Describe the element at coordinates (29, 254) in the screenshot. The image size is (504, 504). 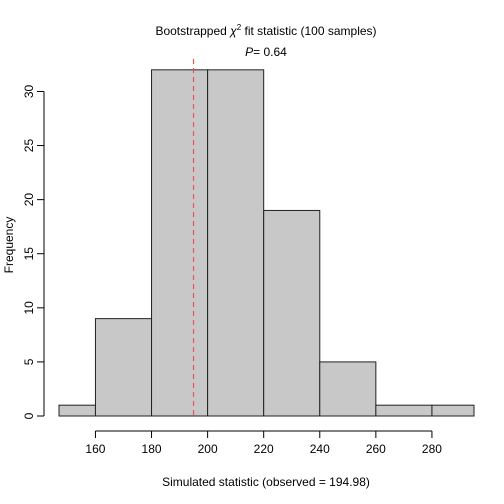
I see `y-tick-label: 15` at that location.